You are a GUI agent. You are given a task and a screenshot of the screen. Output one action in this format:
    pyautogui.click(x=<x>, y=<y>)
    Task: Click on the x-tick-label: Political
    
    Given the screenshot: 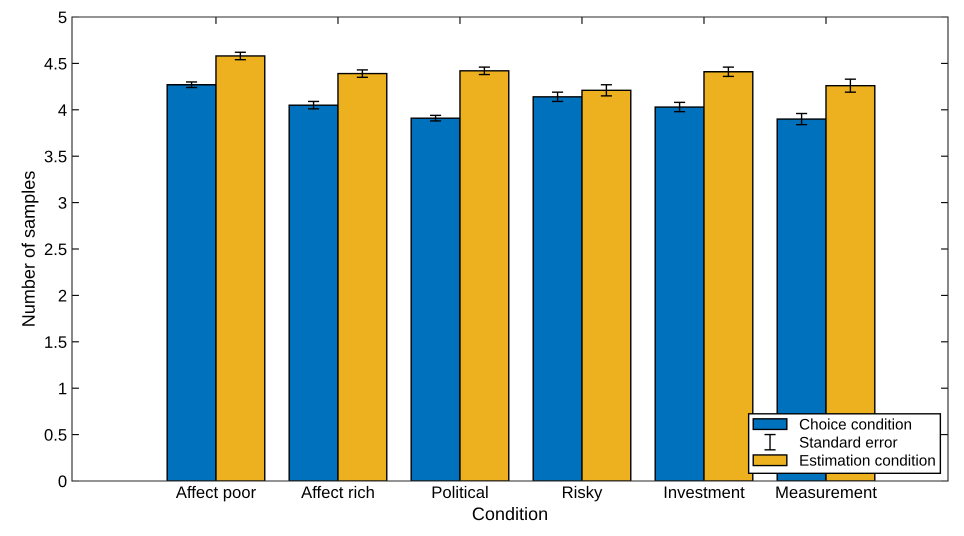 What is the action you would take?
    pyautogui.click(x=460, y=492)
    